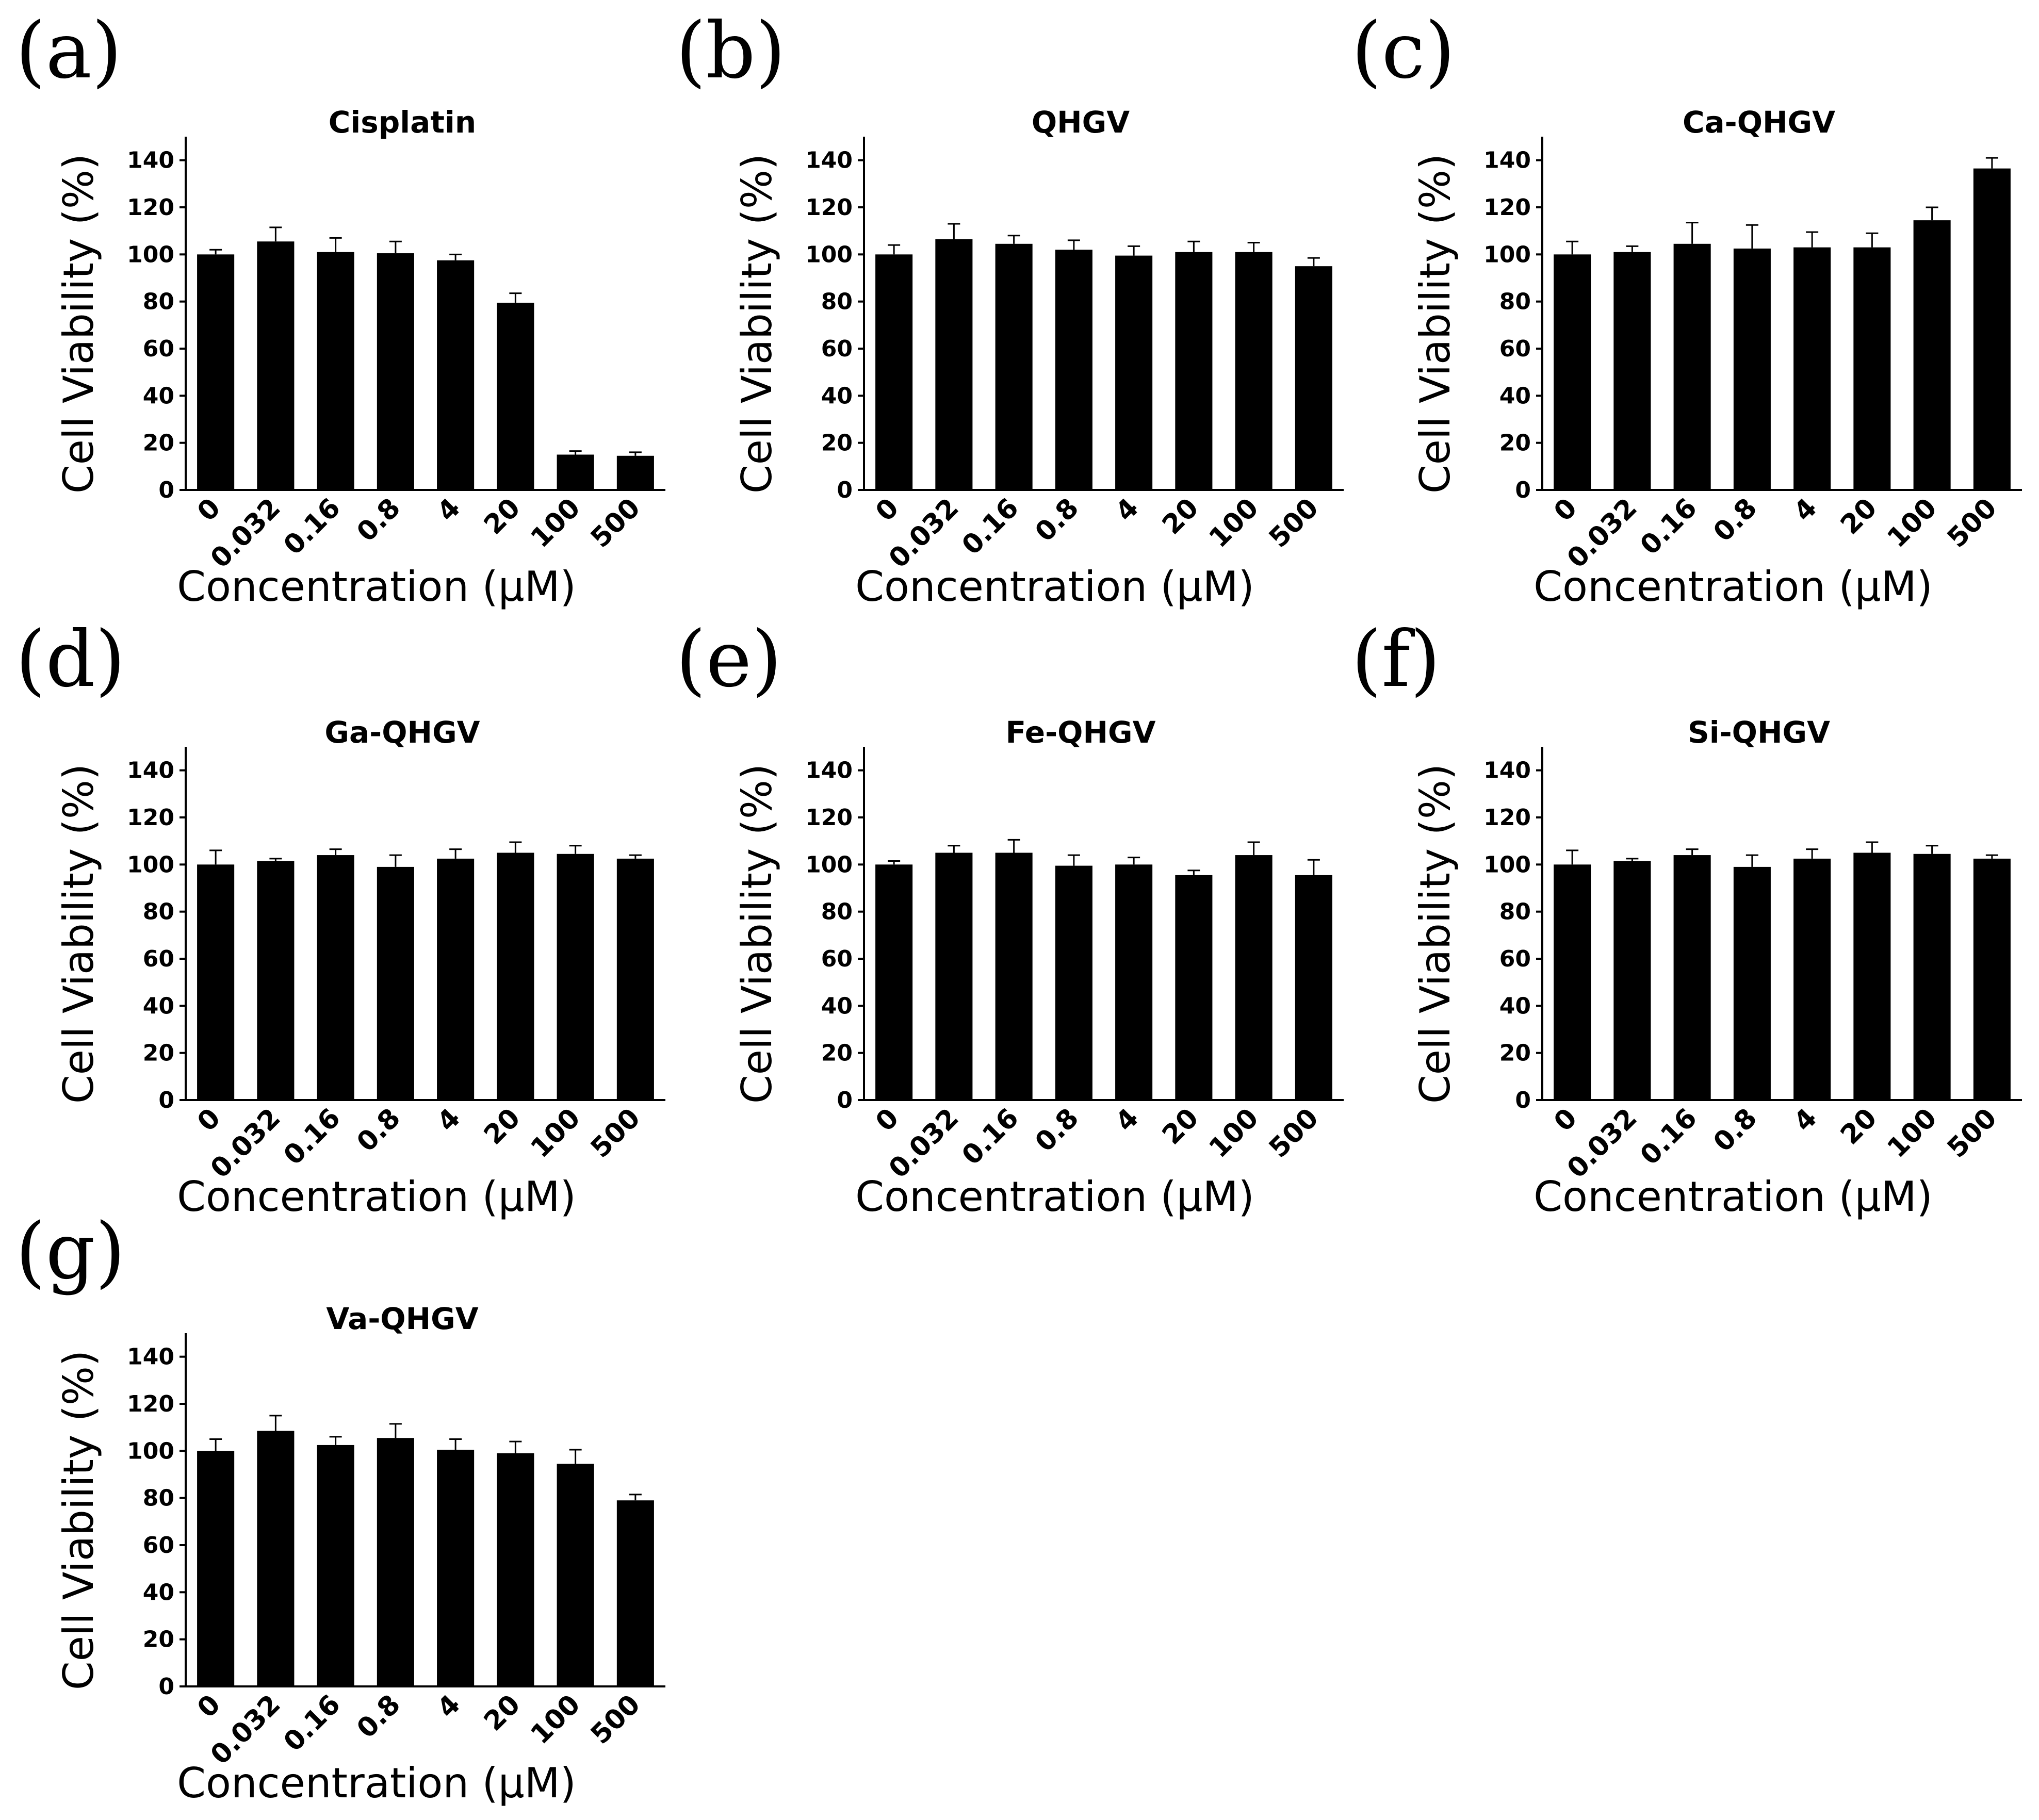  What do you see at coordinates (70, 659) in the screenshot?
I see `panel-letter: (d)` at bounding box center [70, 659].